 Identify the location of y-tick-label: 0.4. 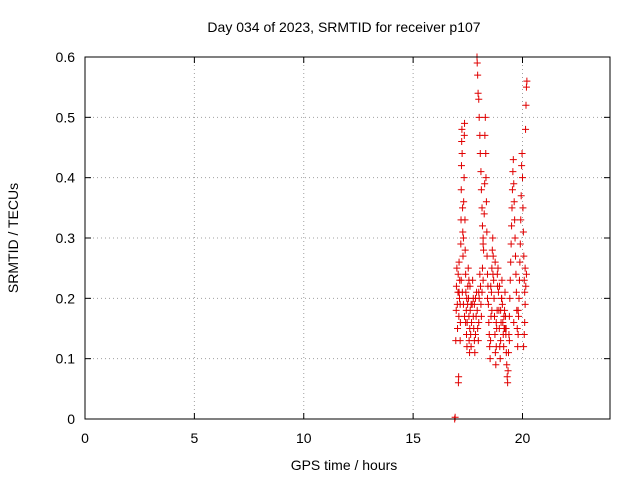
(66, 178).